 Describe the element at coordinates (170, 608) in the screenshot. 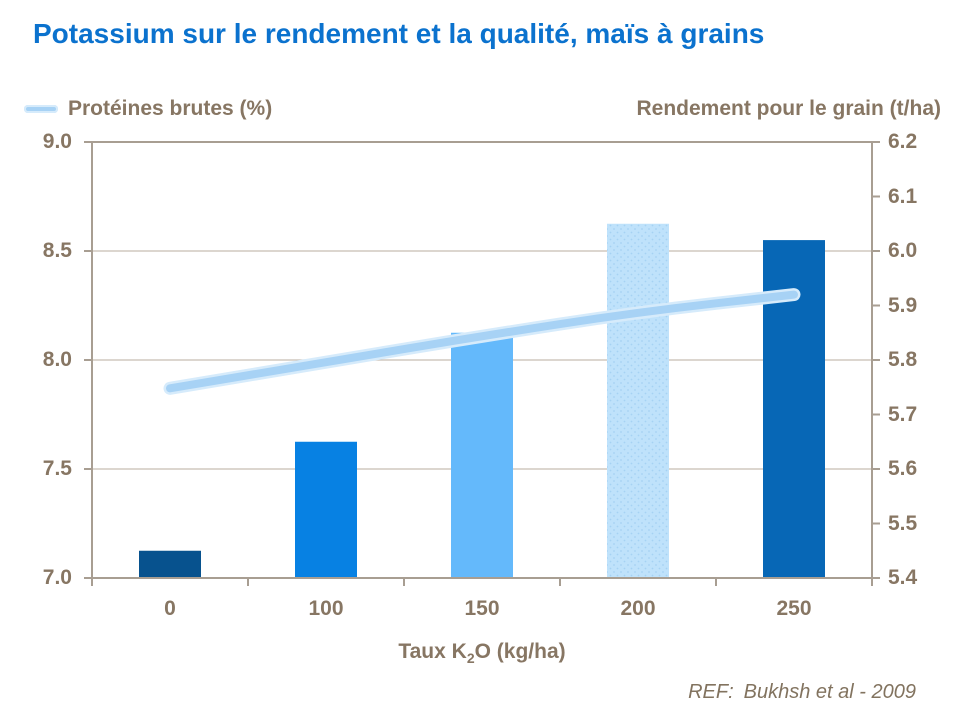

I see `x-axis-ticklabel-0: 0` at that location.